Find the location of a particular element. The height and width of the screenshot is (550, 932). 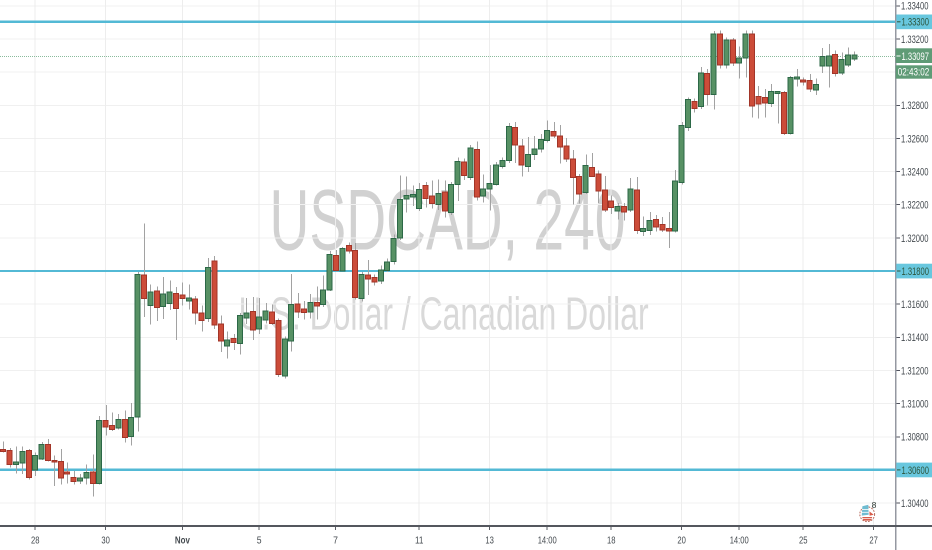

svg-text: 1.30800 is located at coordinates (915, 438).